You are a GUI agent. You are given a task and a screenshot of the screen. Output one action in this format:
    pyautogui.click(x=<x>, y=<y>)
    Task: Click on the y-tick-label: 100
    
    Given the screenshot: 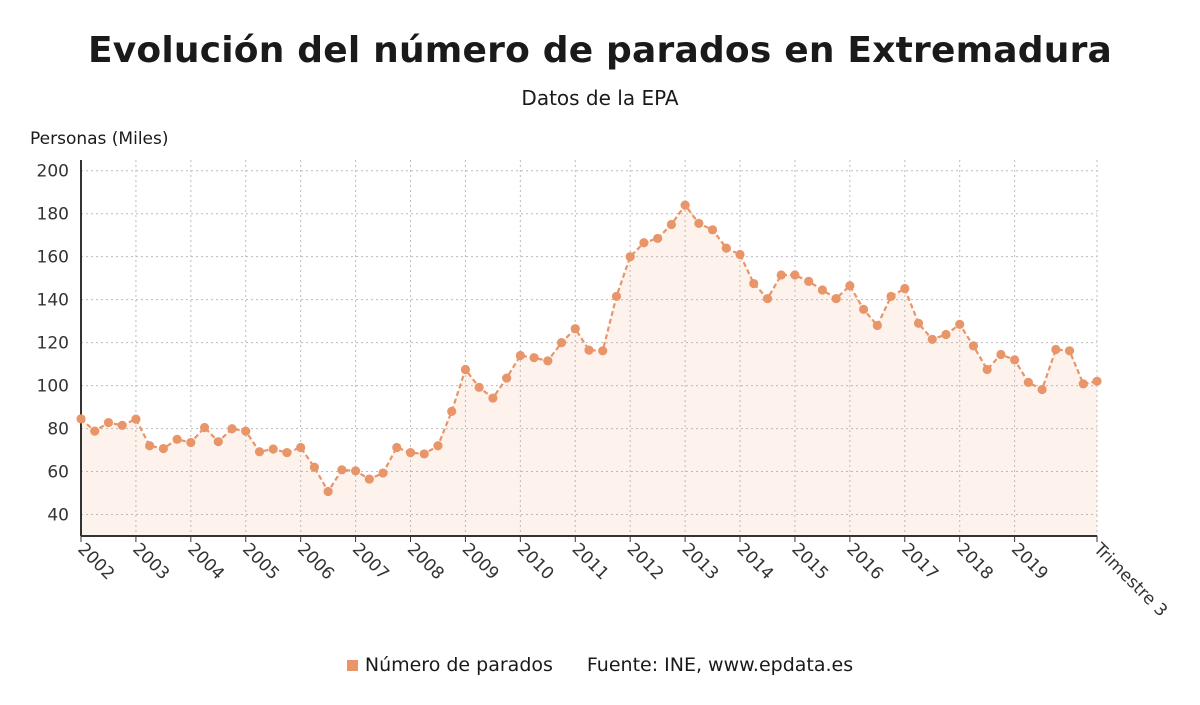 What is the action you would take?
    pyautogui.click(x=53, y=387)
    